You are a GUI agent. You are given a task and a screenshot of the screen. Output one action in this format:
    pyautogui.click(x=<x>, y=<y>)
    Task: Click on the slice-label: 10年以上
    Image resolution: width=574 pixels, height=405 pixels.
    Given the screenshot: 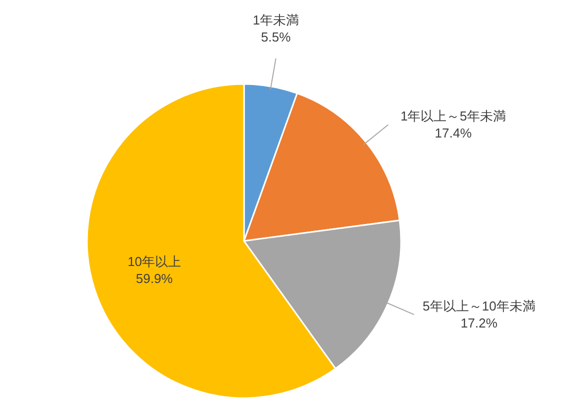 What is the action you would take?
    pyautogui.click(x=155, y=261)
    